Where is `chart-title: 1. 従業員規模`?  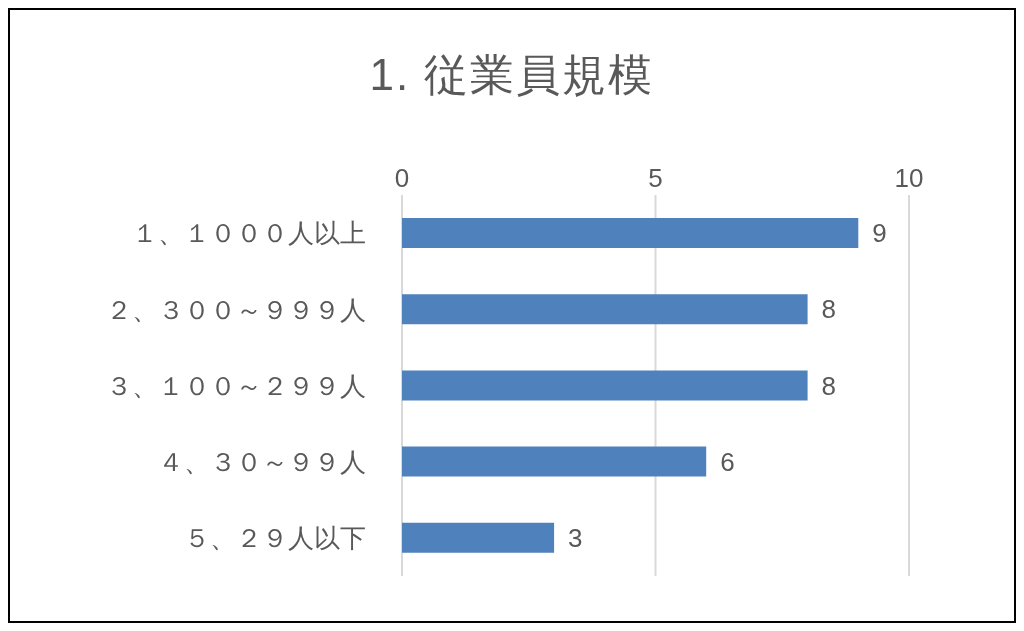
chart-title: 1. 従業員規模 is located at coordinates (512, 75).